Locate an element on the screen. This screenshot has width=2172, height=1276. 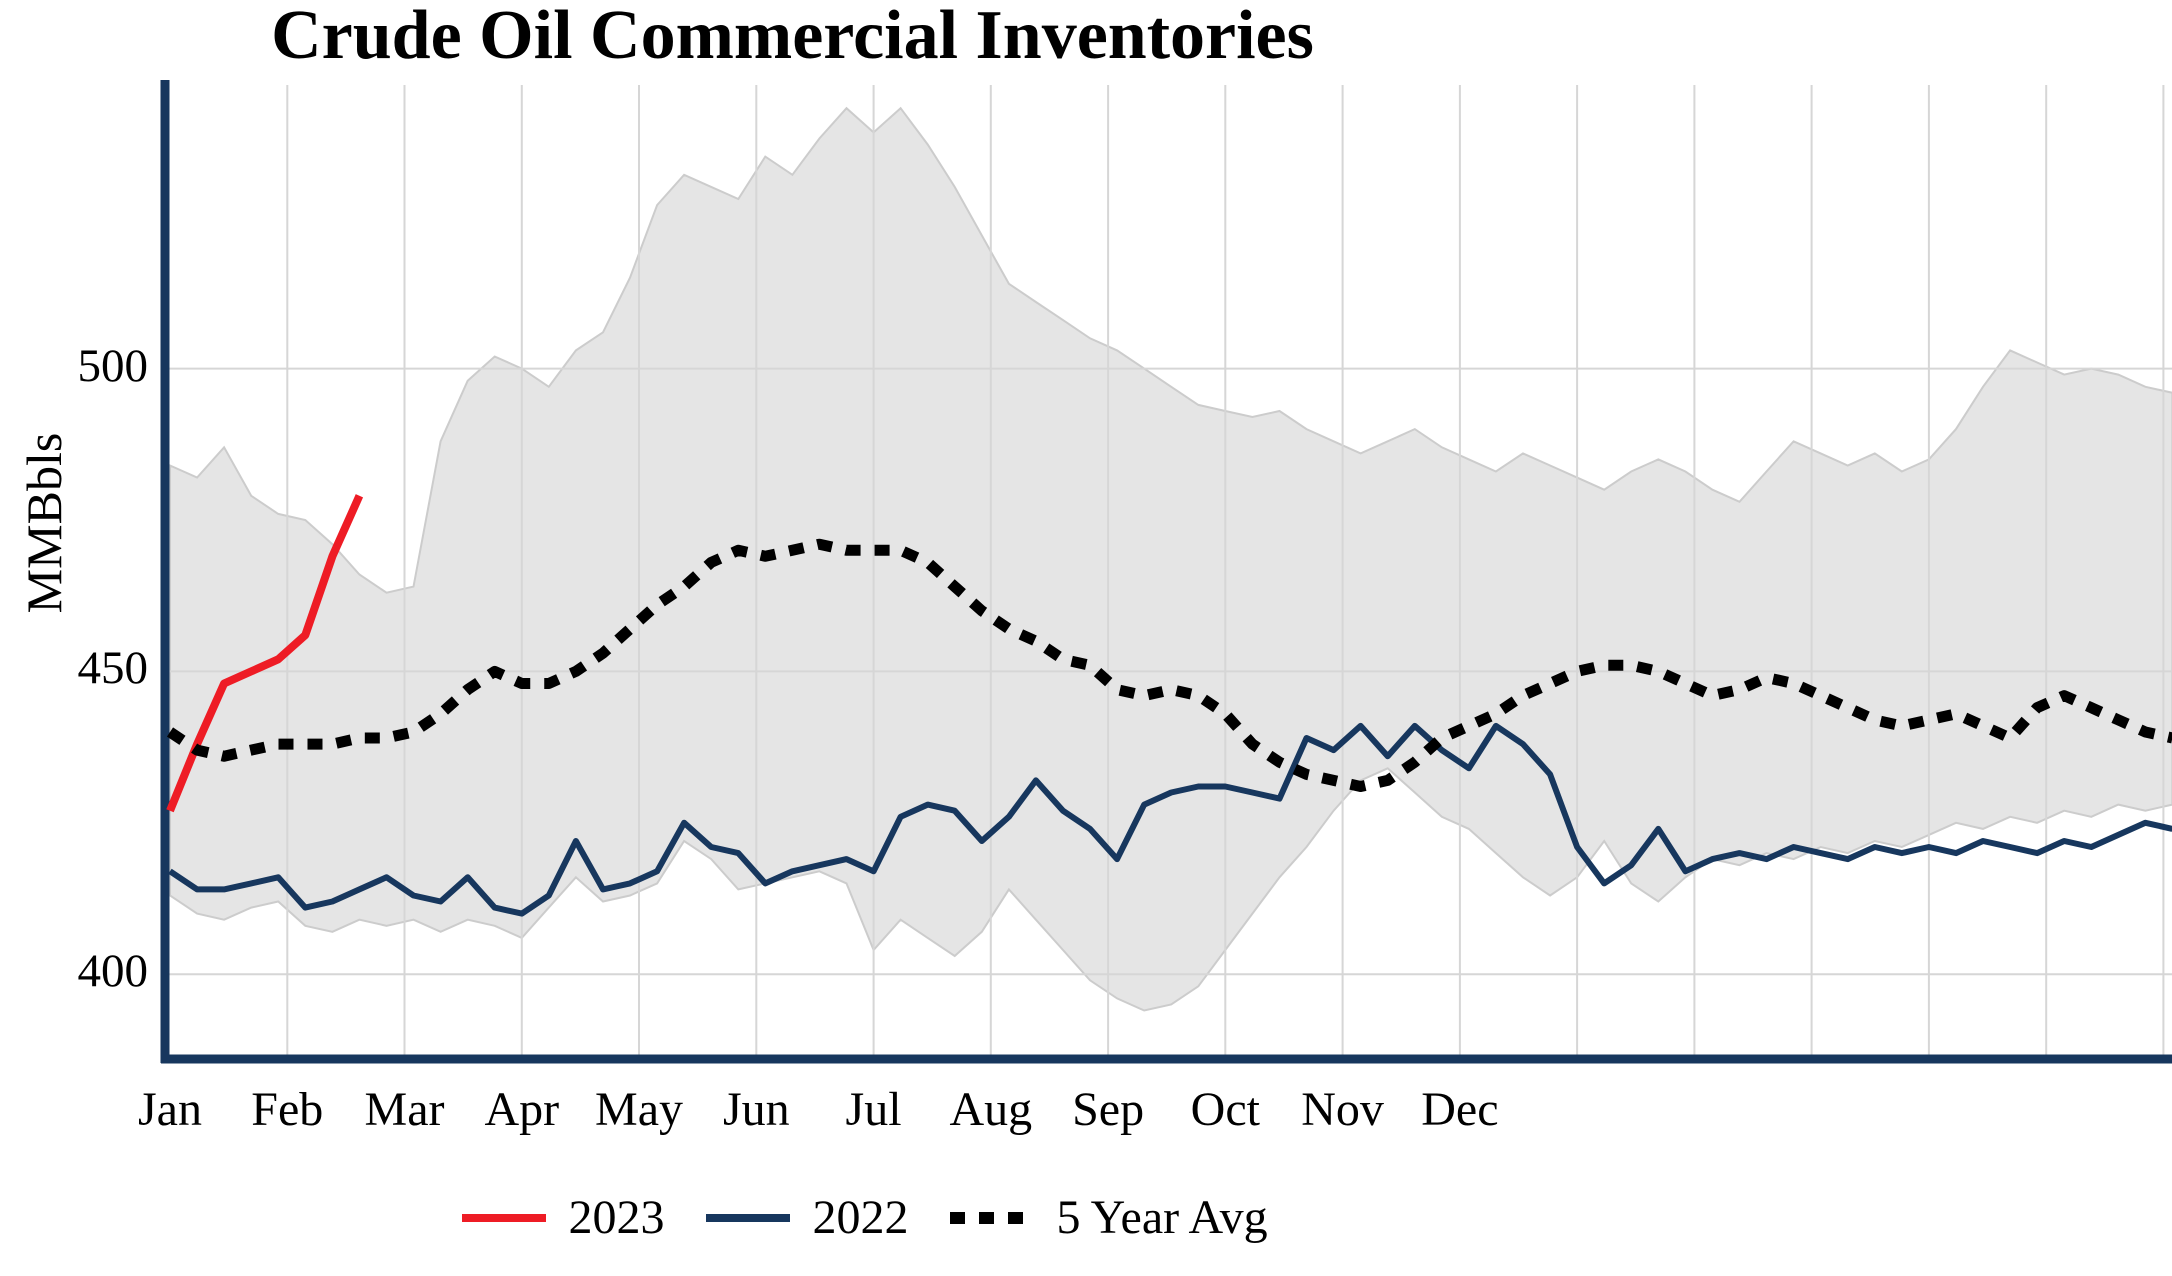
x-tick-label-mar: Mar is located at coordinates (404, 1109).